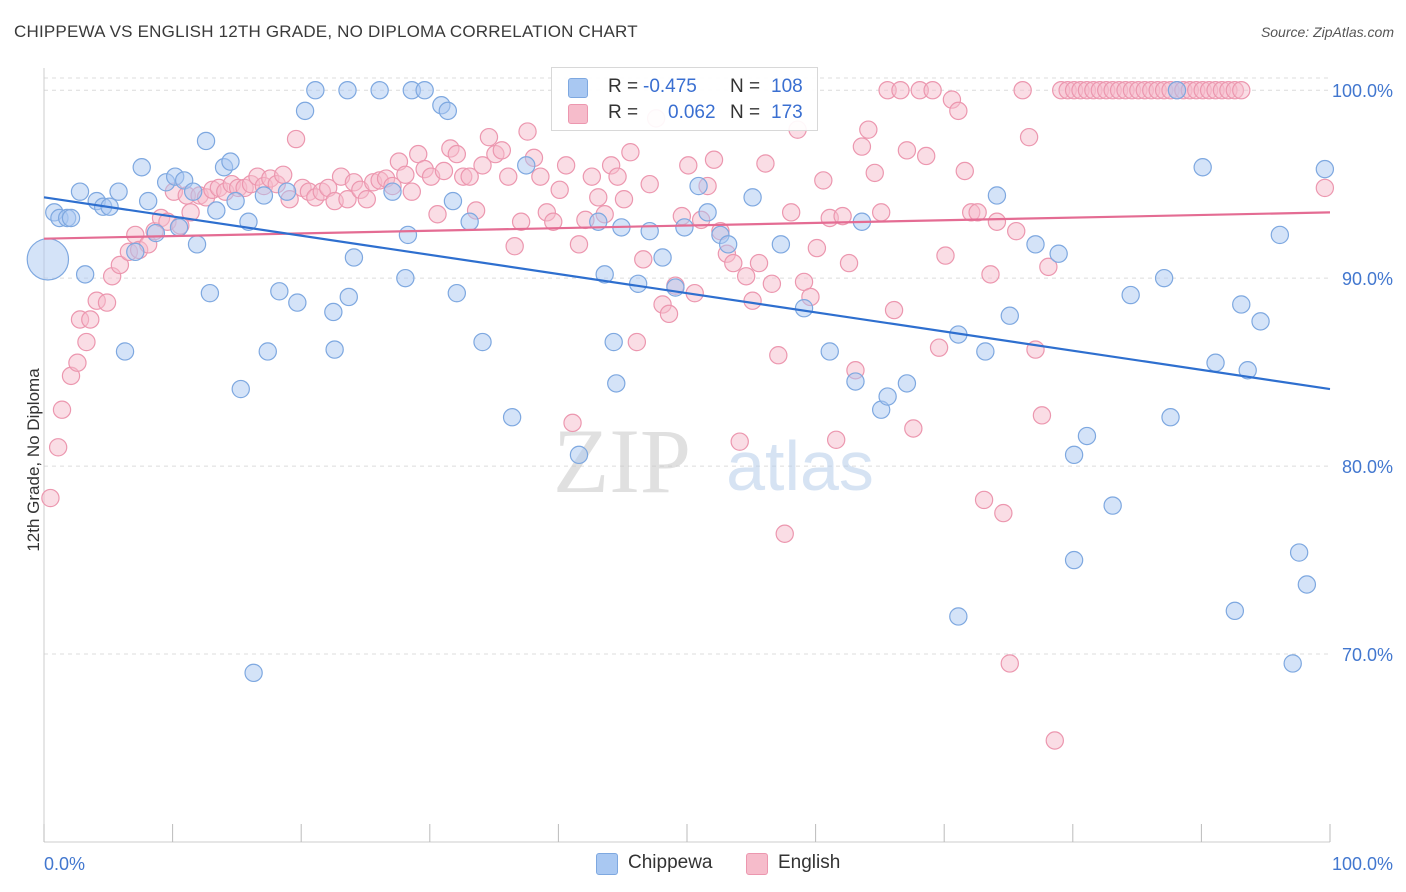 This screenshot has height=892, width=1406. I want to click on y-tick-label: 90.0%, so click(1367, 279).